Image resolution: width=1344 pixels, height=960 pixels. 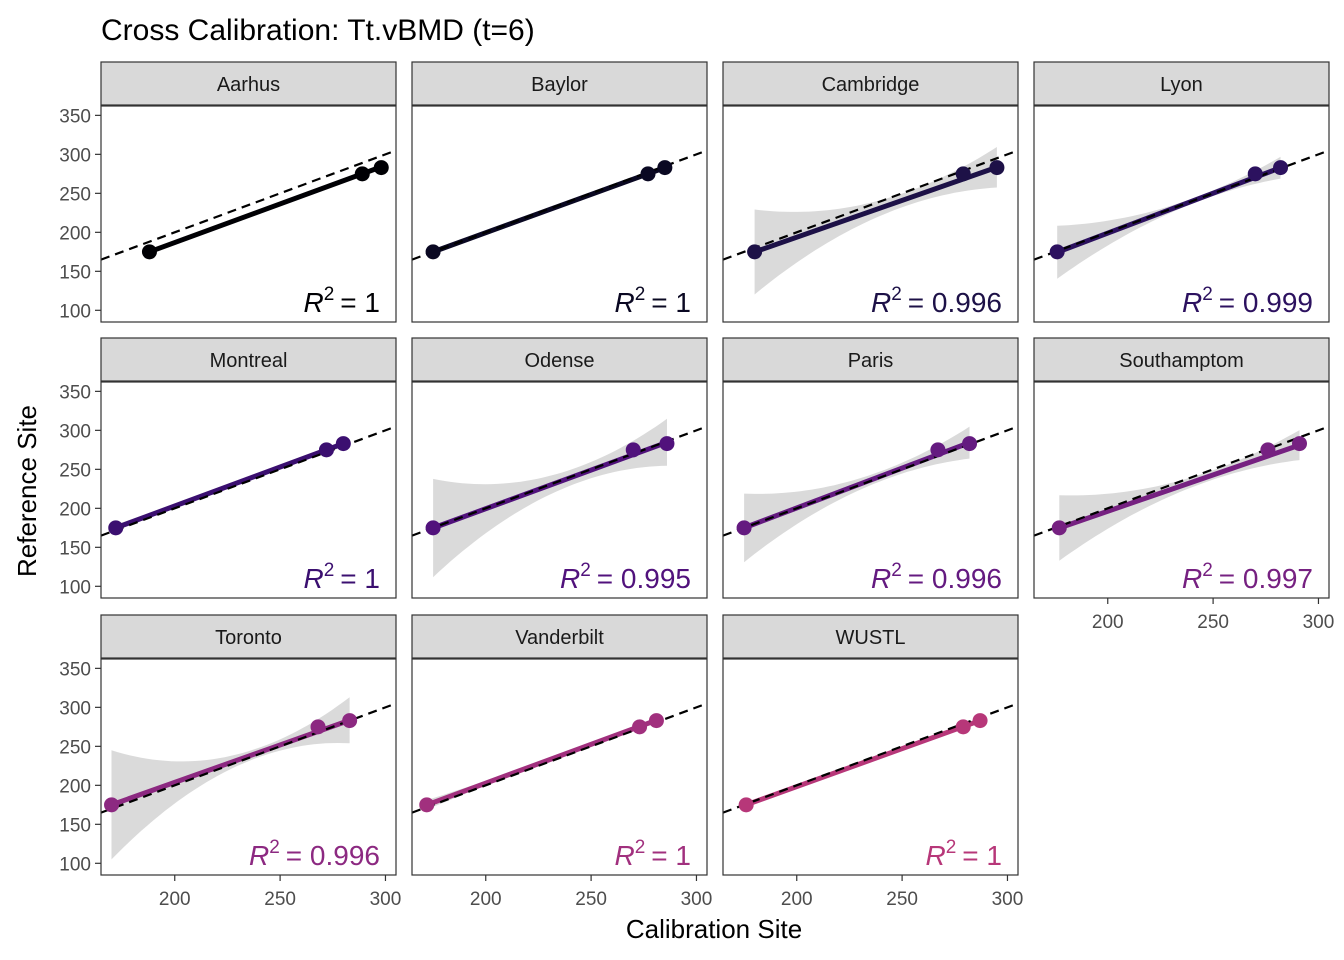 I want to click on facet-label: WUSTL, so click(x=871, y=638).